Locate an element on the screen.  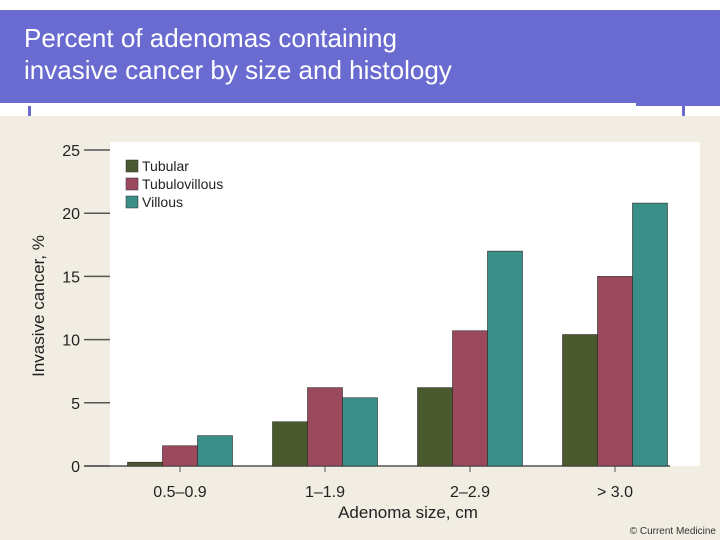
y-tick-label: 20 is located at coordinates (71, 214).